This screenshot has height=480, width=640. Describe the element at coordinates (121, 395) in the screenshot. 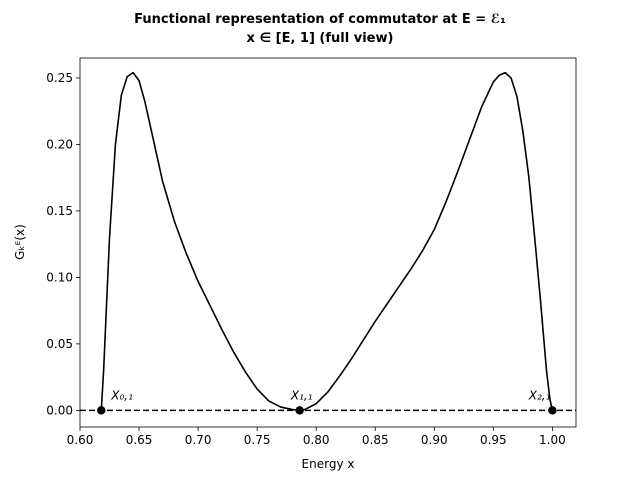

I see `point-label: X₀,₁` at that location.